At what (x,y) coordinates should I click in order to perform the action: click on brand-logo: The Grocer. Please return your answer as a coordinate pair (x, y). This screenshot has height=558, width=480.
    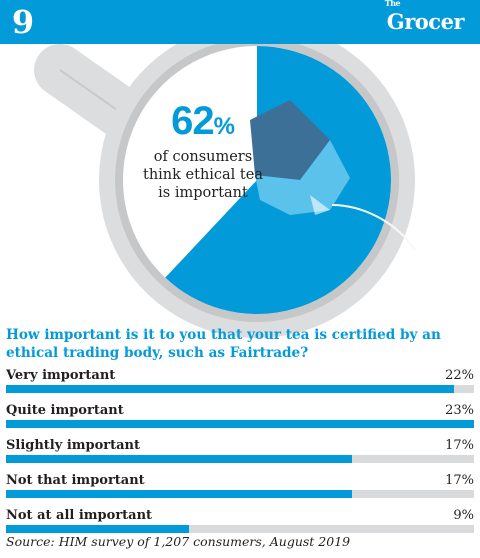
    Looking at the image, I should click on (425, 20).